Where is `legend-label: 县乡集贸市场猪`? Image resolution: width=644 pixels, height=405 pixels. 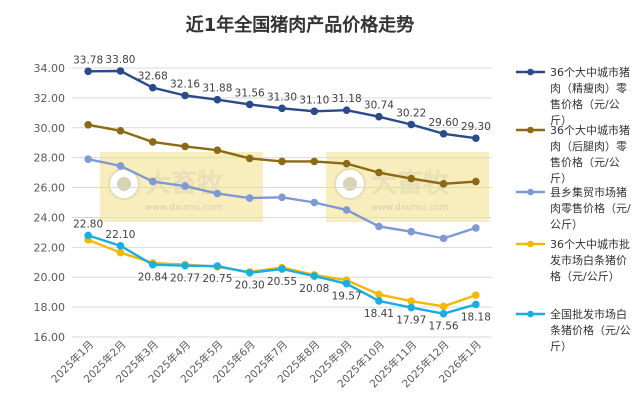 legend-label: 县乡集贸市场猪 is located at coordinates (588, 192).